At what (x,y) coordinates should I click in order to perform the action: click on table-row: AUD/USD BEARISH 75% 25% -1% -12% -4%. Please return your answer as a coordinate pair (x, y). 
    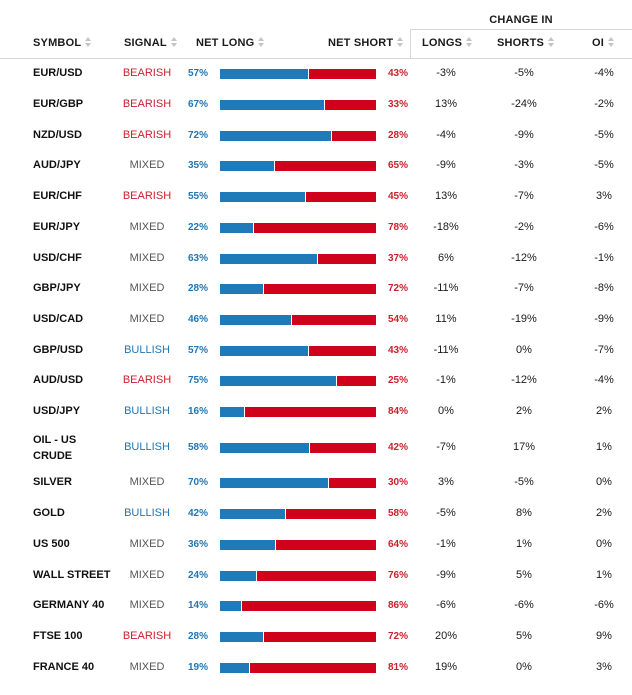
    Looking at the image, I should click on (316, 381).